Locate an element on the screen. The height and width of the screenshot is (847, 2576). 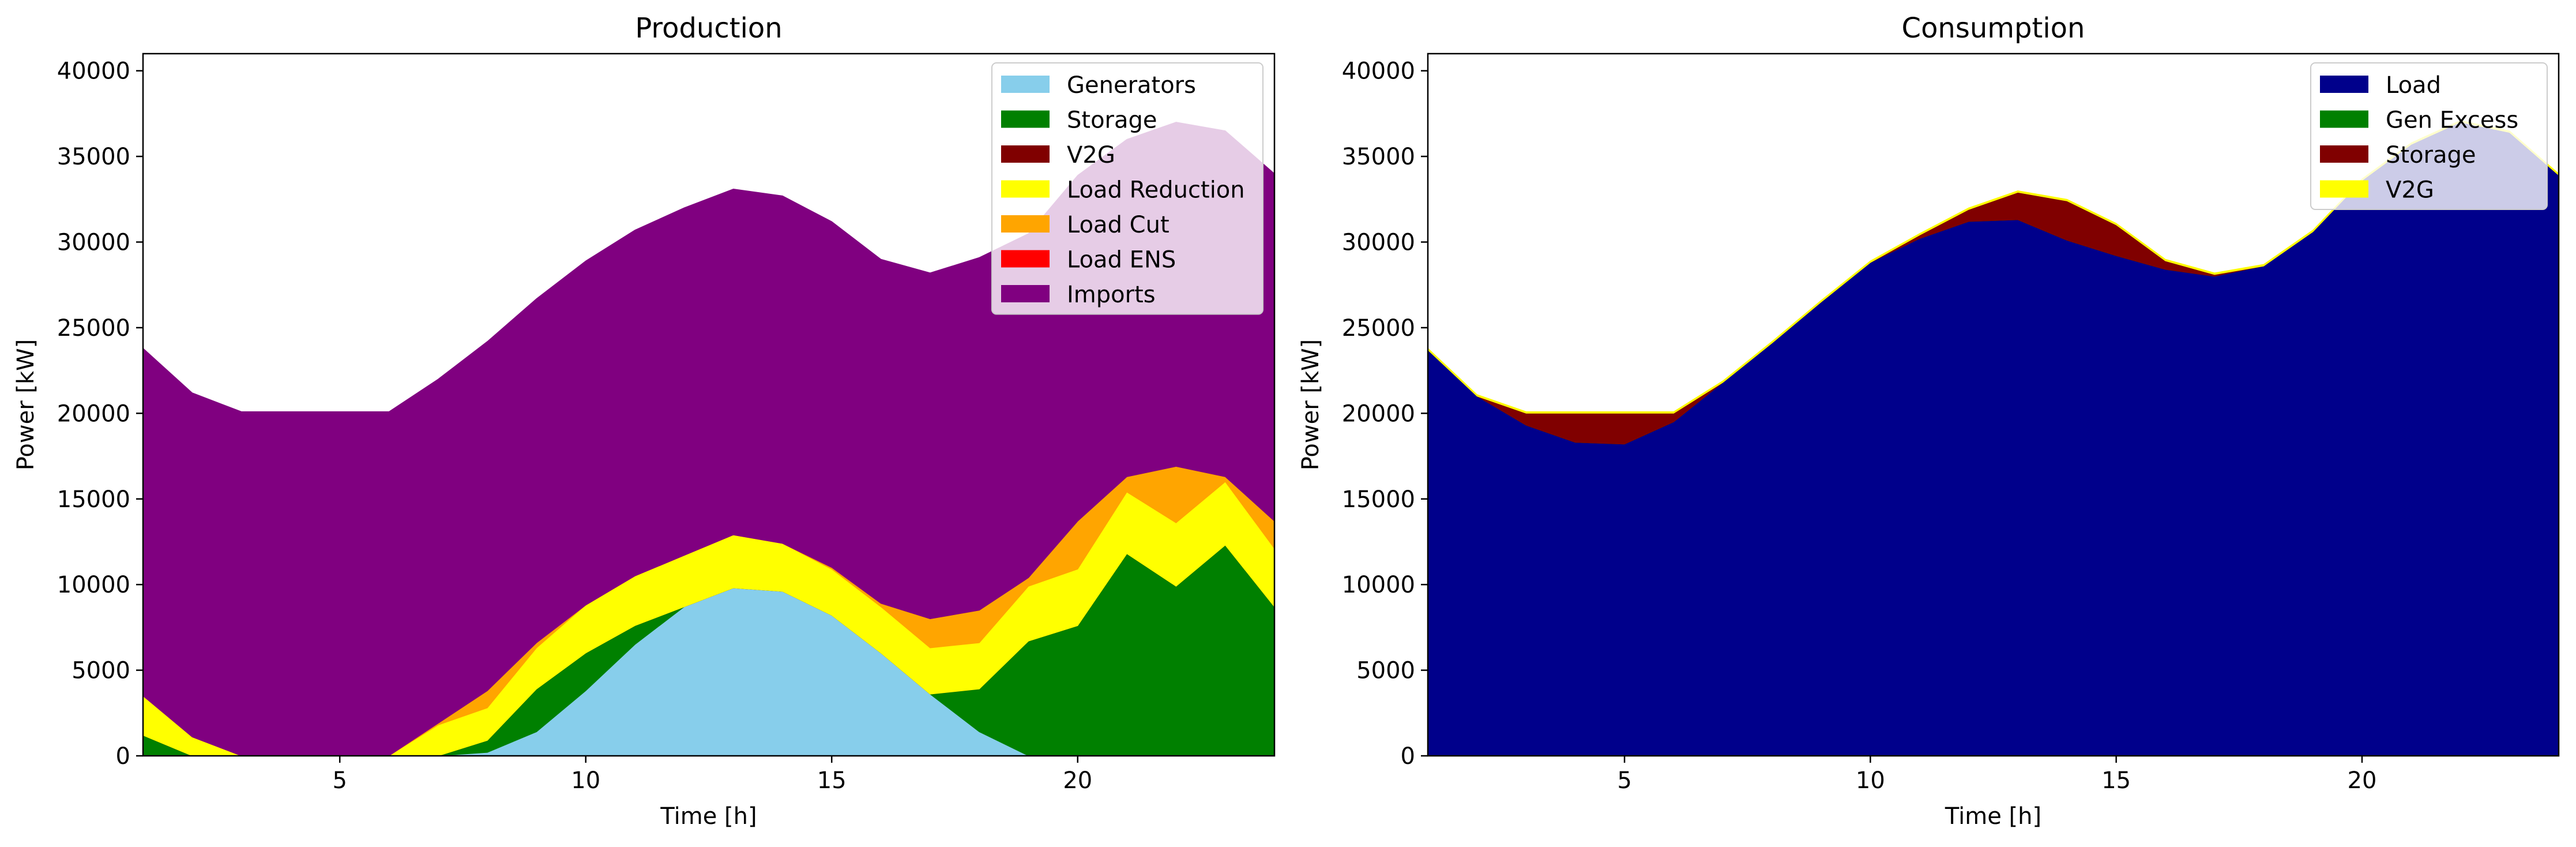
legend-label-load: Load is located at coordinates (2413, 86).